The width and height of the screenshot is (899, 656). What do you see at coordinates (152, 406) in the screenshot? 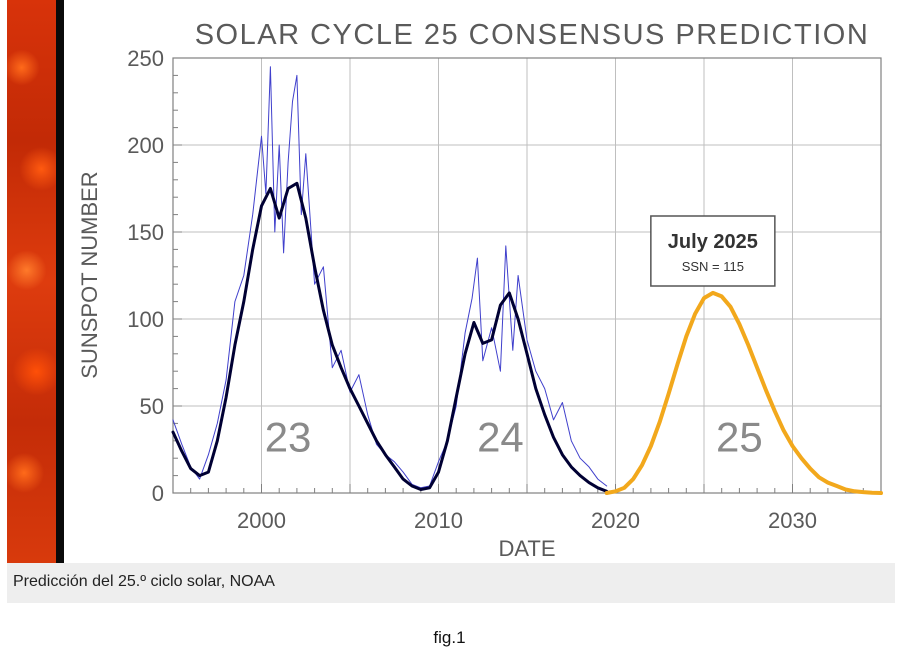
I see `y-tick-label: 50` at bounding box center [152, 406].